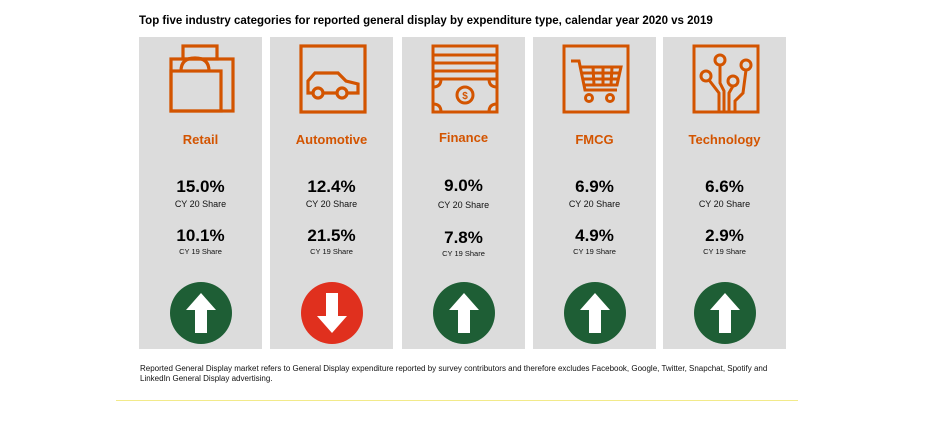 The image size is (927, 421). Describe the element at coordinates (463, 237) in the screenshot. I see `cy19-value: 7.8%` at that location.